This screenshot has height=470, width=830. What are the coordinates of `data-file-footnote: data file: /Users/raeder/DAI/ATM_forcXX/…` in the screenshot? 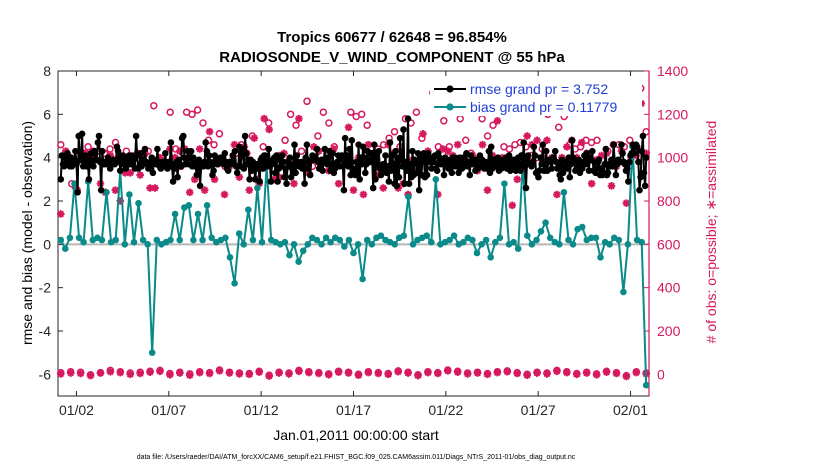 It's located at (356, 457).